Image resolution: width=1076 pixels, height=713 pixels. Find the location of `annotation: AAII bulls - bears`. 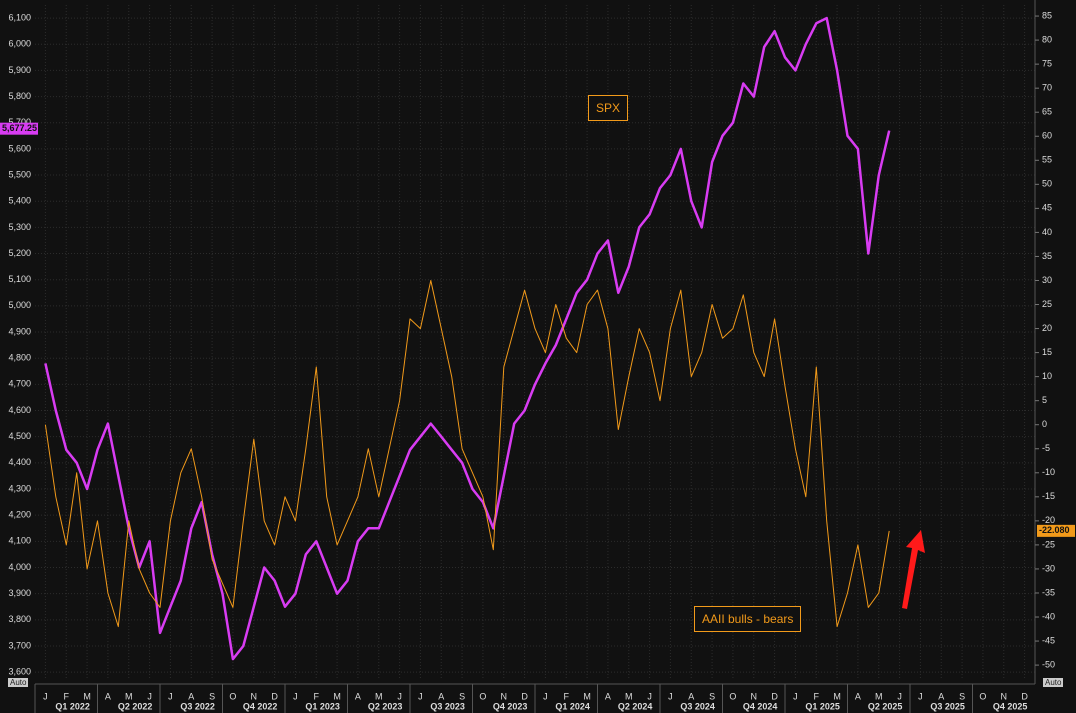

annotation: AAII bulls - bears is located at coordinates (748, 619).